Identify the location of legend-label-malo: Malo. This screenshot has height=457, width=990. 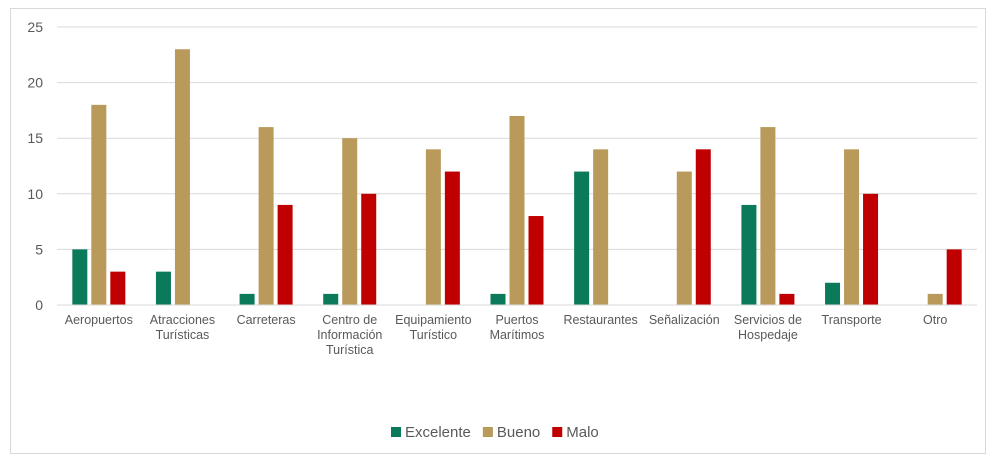
(582, 432).